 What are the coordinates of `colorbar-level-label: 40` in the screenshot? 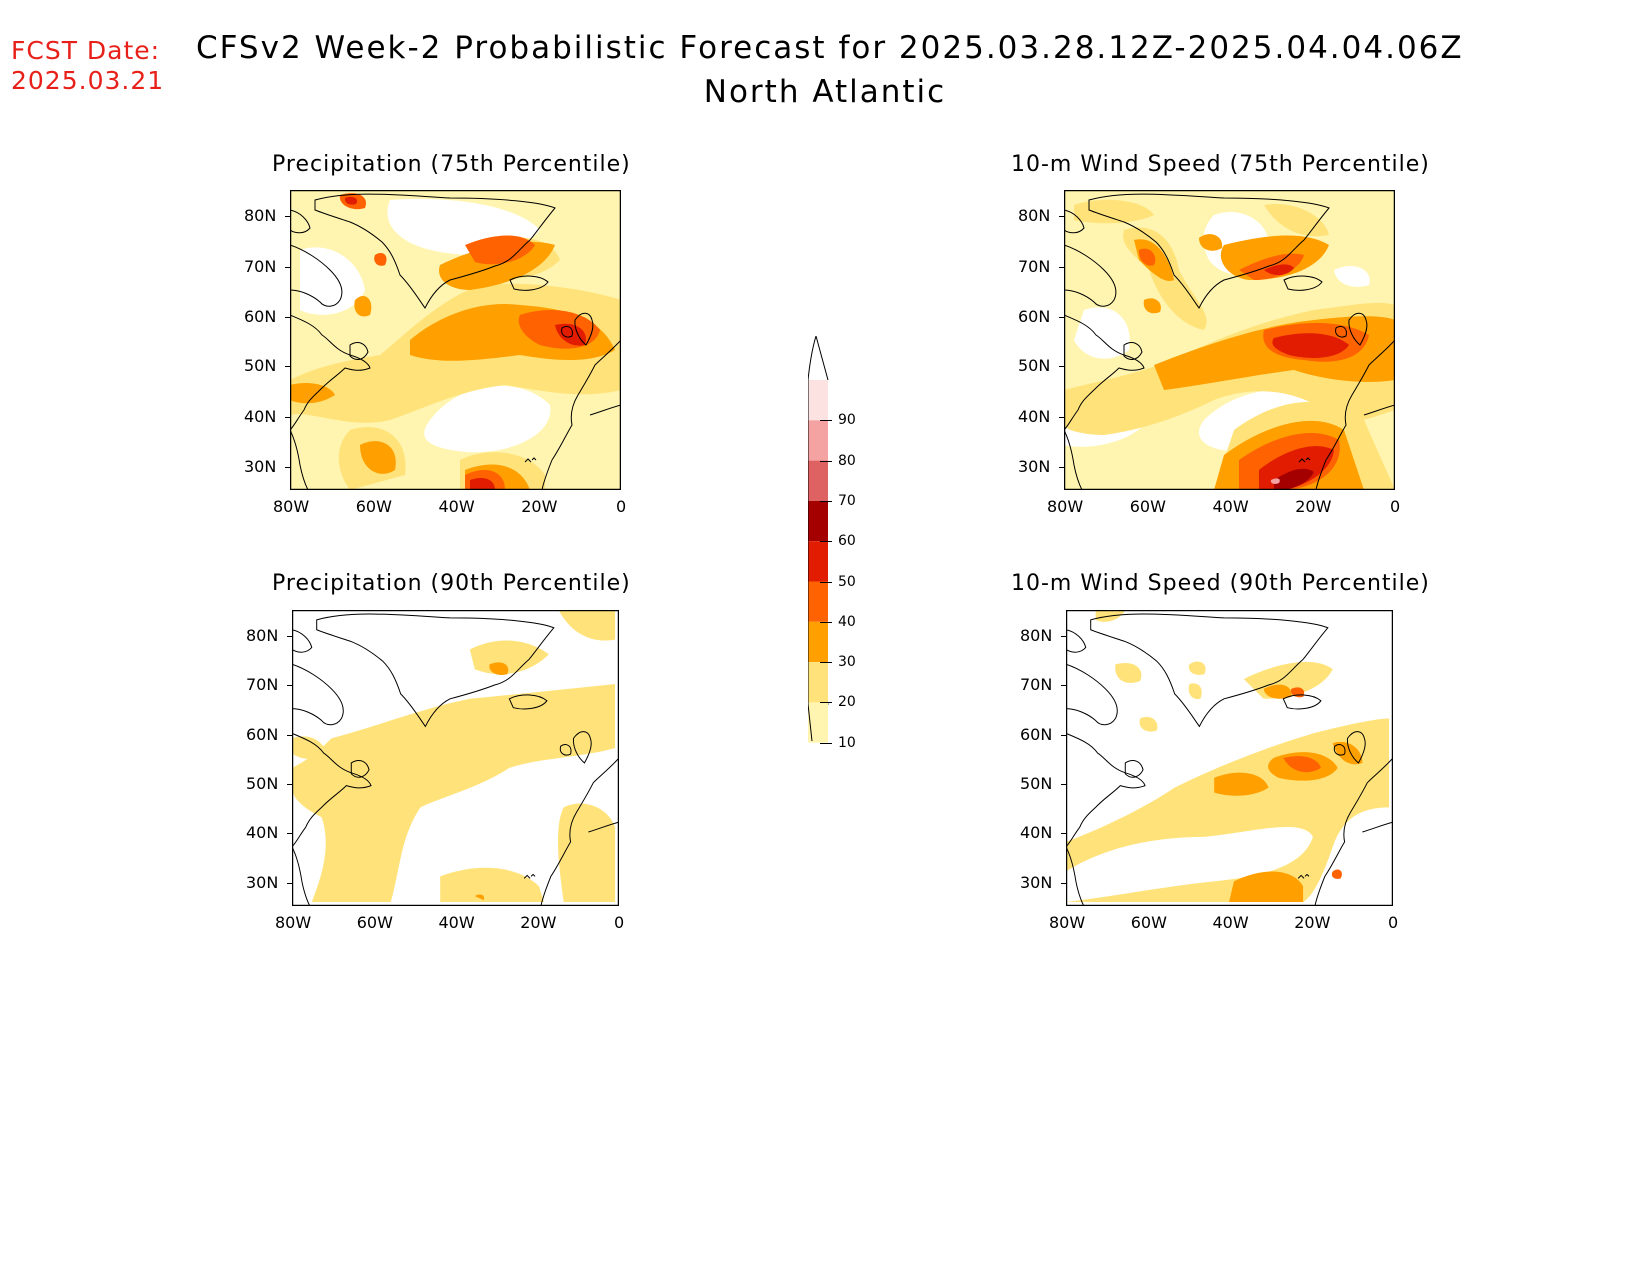 It's located at (847, 621).